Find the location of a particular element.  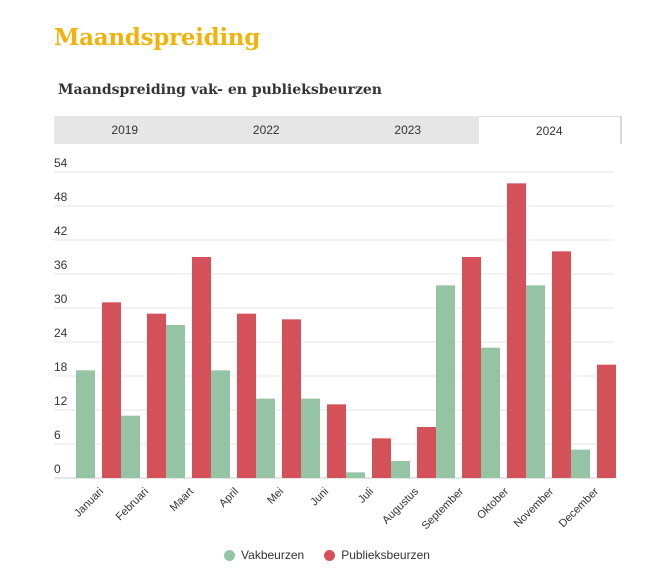

tab-2022: 2022 is located at coordinates (266, 130).